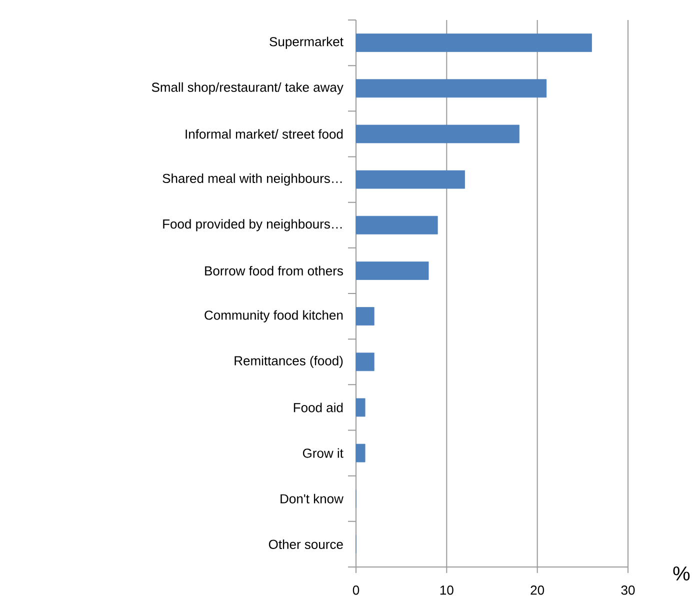 Image resolution: width=696 pixels, height=610 pixels. Describe the element at coordinates (305, 544) in the screenshot. I see `y-tick-label: Other source` at that location.